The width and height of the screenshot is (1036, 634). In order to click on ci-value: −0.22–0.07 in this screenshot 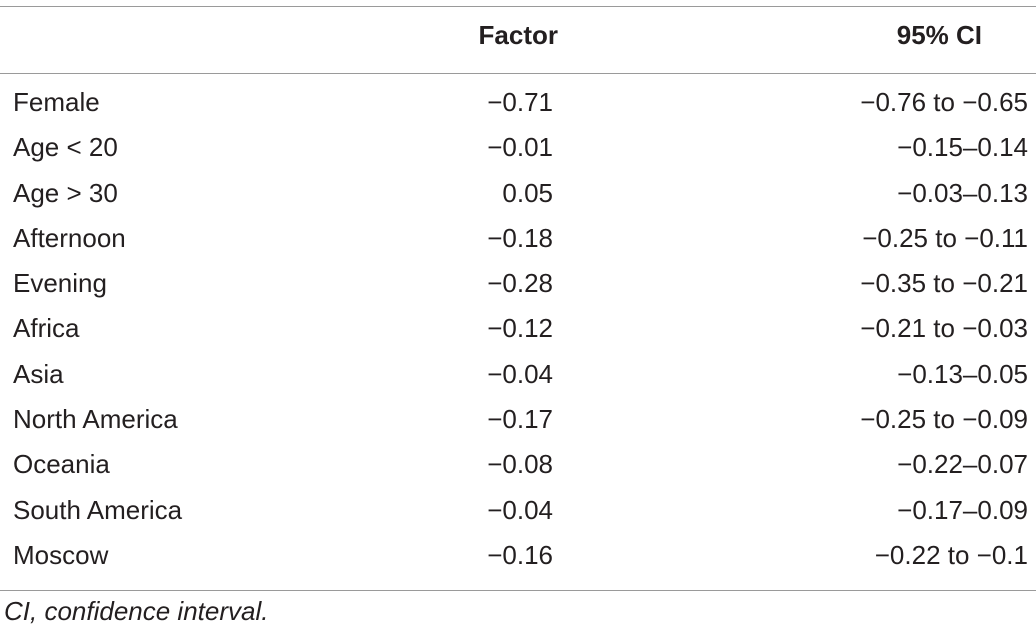, I will do `click(962, 464)`.